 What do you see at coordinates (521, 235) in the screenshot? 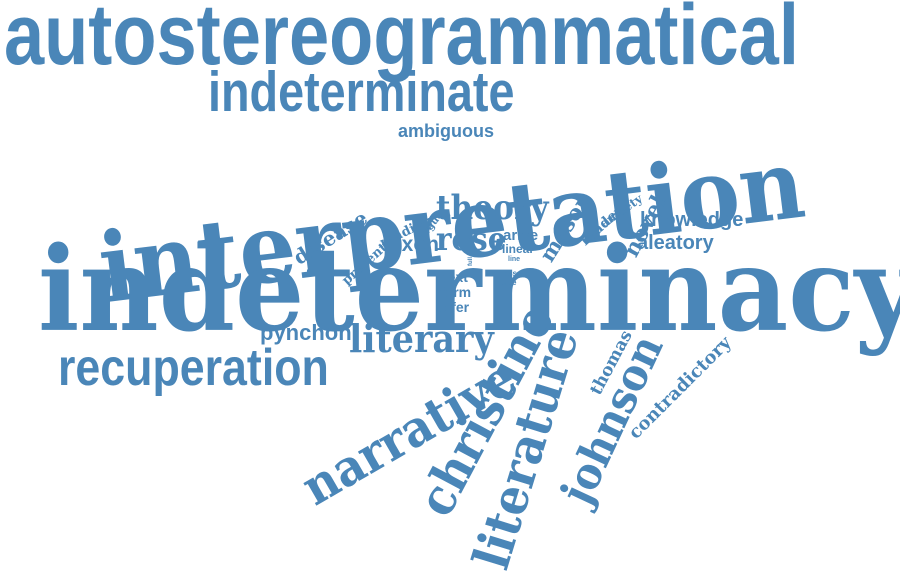
I see `word-arise: arise` at bounding box center [521, 235].